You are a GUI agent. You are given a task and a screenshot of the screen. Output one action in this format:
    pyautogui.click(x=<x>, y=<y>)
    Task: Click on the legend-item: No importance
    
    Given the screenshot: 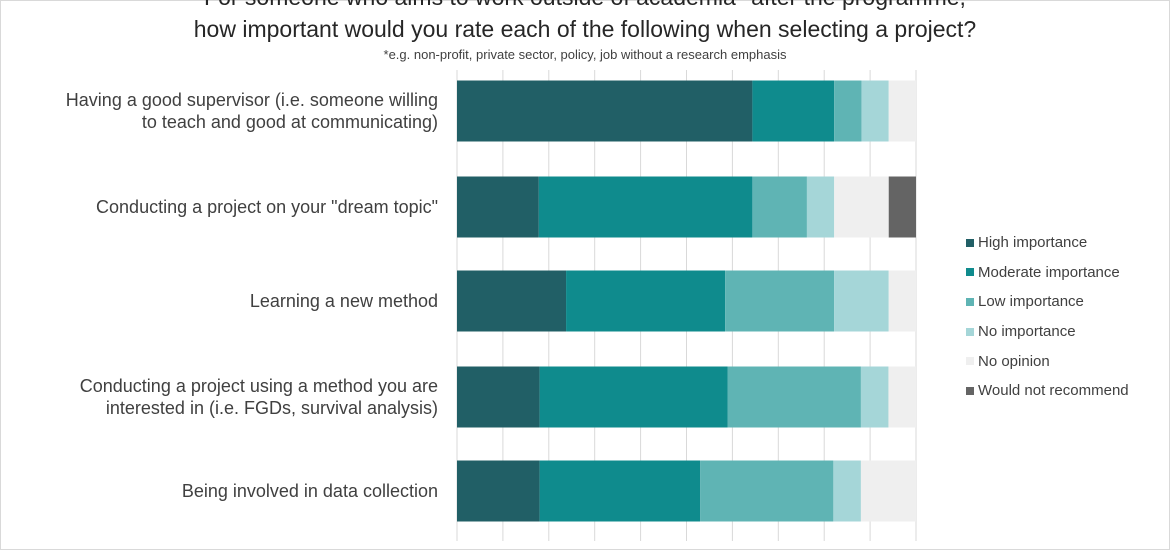 What is the action you would take?
    pyautogui.click(x=1047, y=332)
    